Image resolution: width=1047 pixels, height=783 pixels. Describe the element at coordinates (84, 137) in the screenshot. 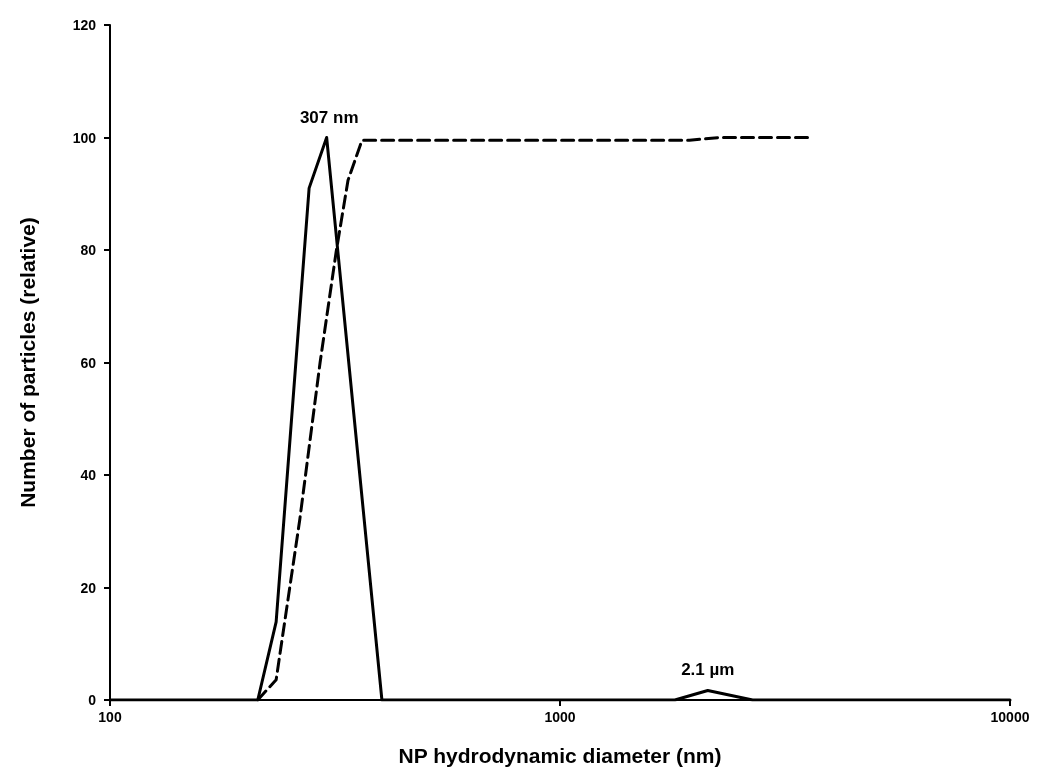

I see `y-tick-label: 100` at that location.